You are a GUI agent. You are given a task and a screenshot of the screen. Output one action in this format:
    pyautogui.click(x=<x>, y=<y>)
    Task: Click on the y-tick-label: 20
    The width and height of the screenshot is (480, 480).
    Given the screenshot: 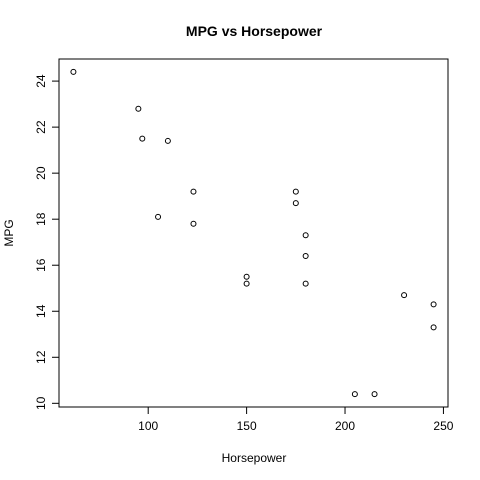 What is the action you would take?
    pyautogui.click(x=41, y=173)
    